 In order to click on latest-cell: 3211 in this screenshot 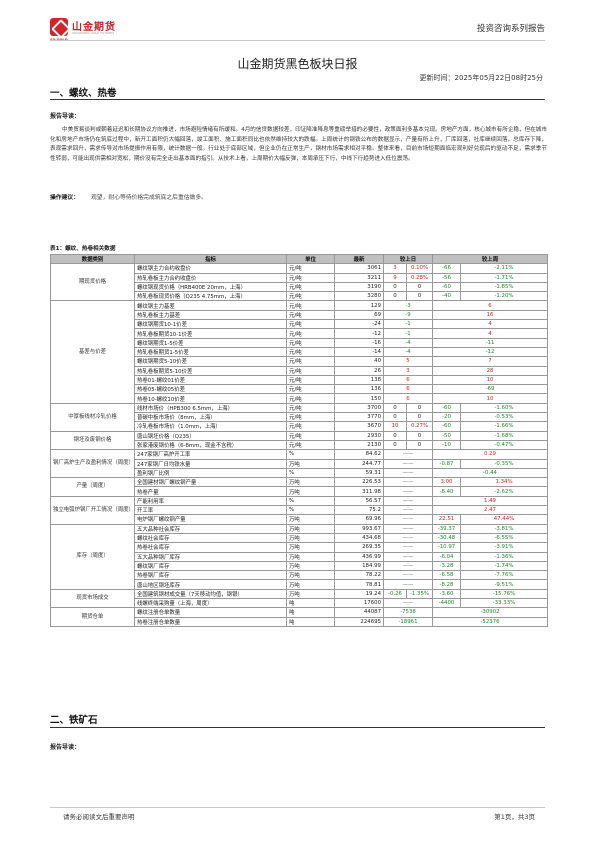, I will do `click(359, 277)`.